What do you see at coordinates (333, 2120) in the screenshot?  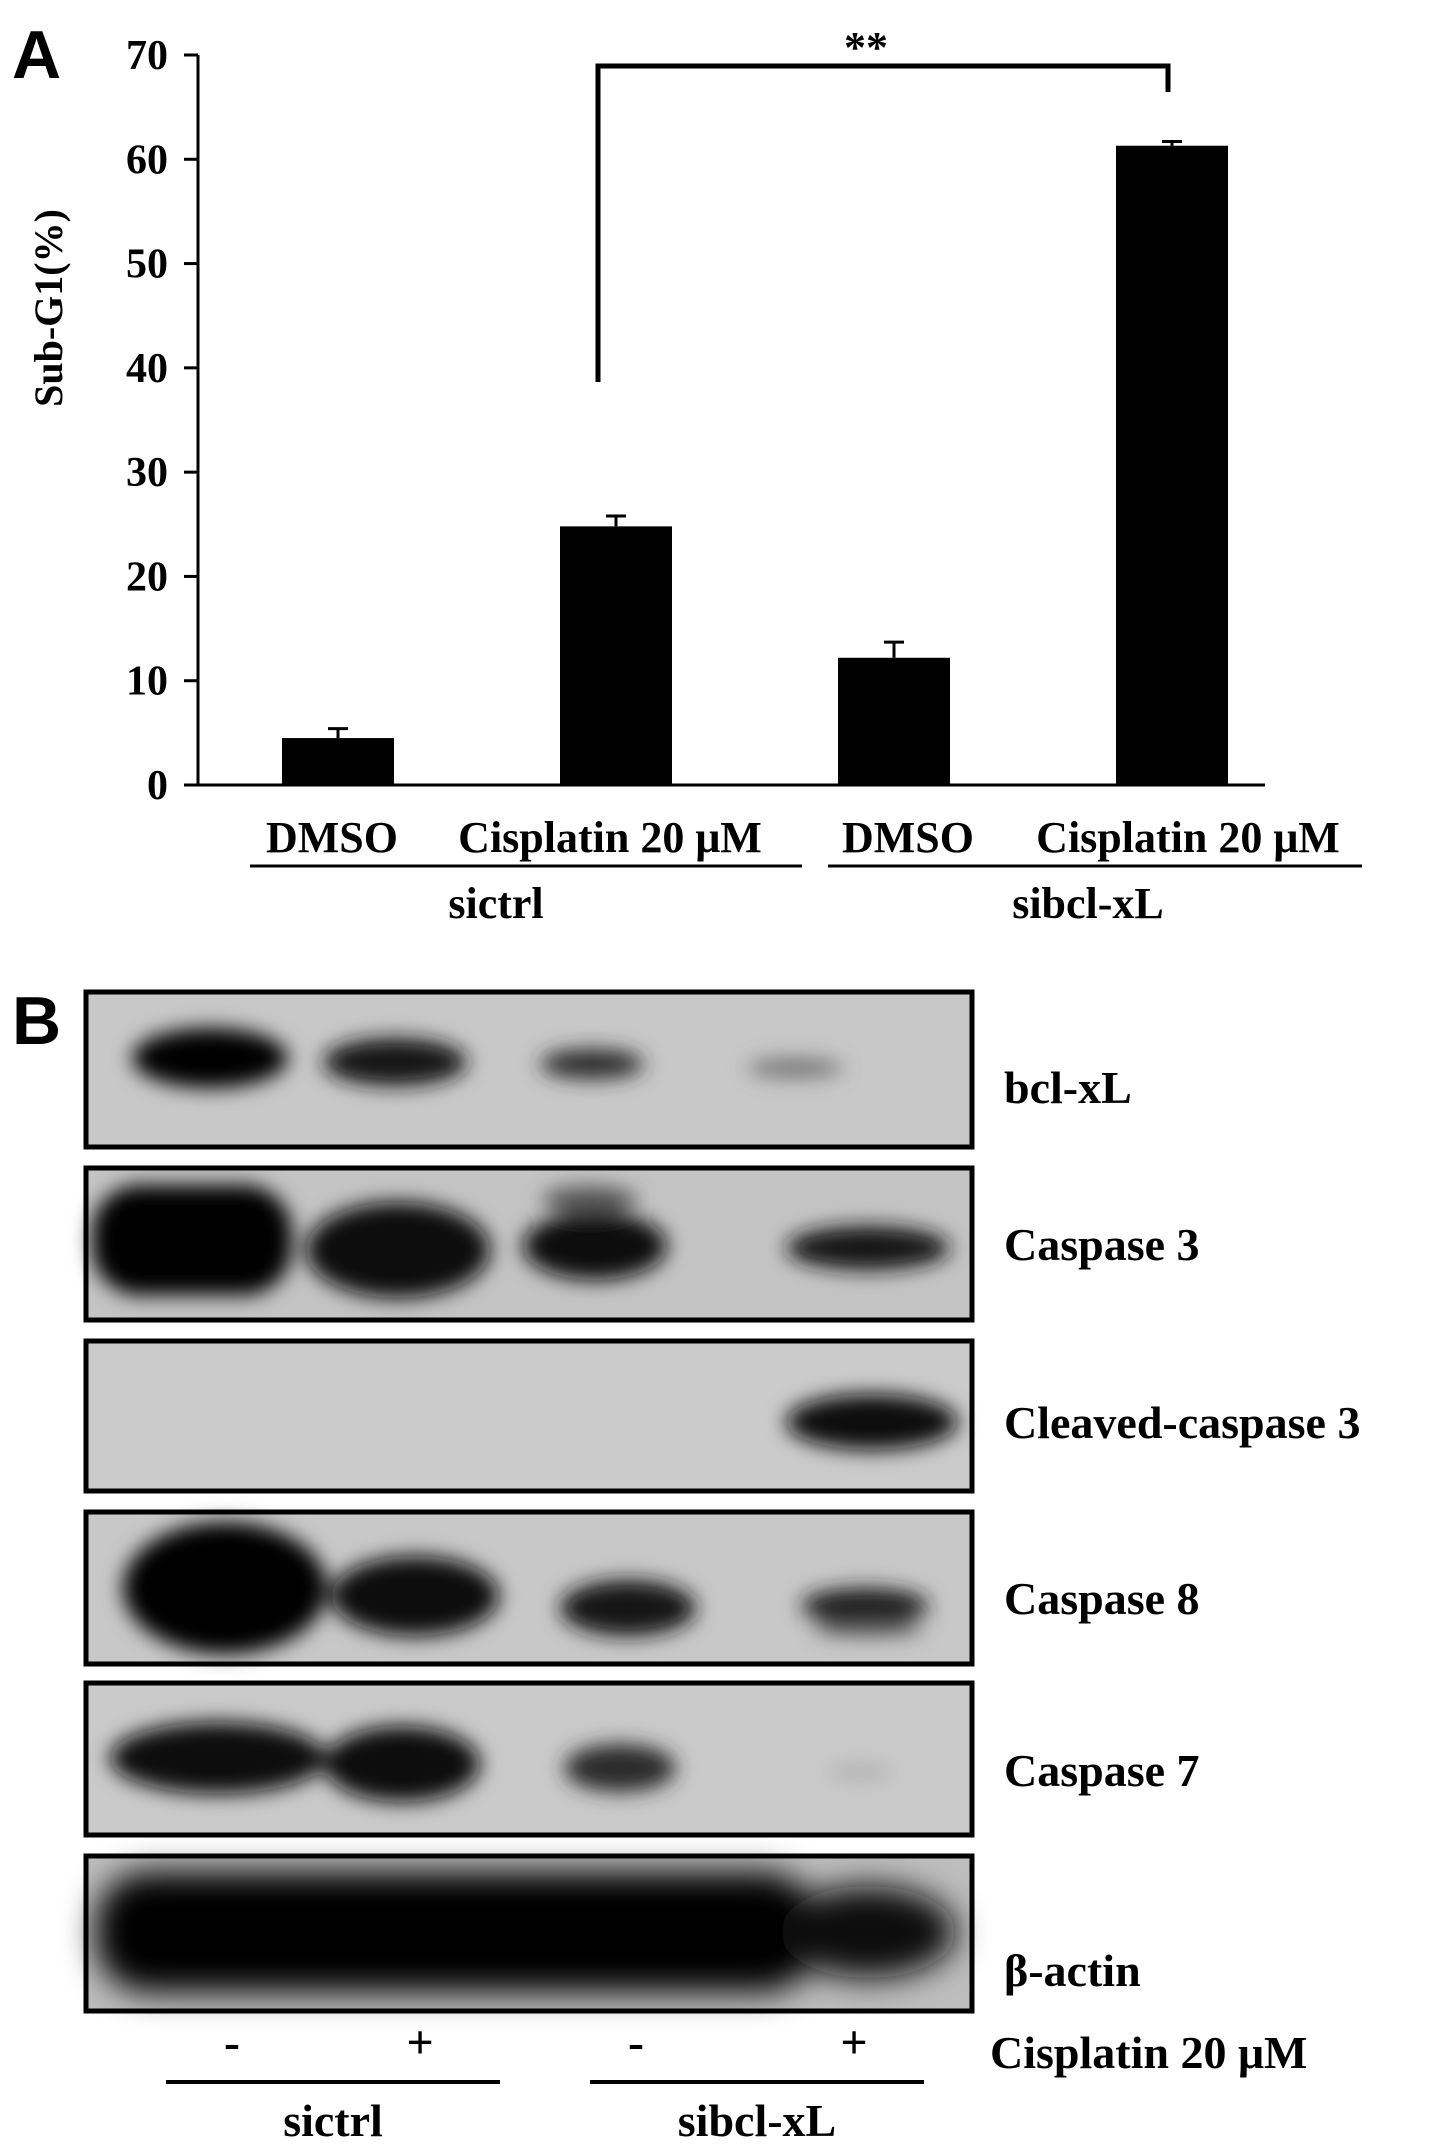 I see `lane-group-label-sictrl: sictrl` at bounding box center [333, 2120].